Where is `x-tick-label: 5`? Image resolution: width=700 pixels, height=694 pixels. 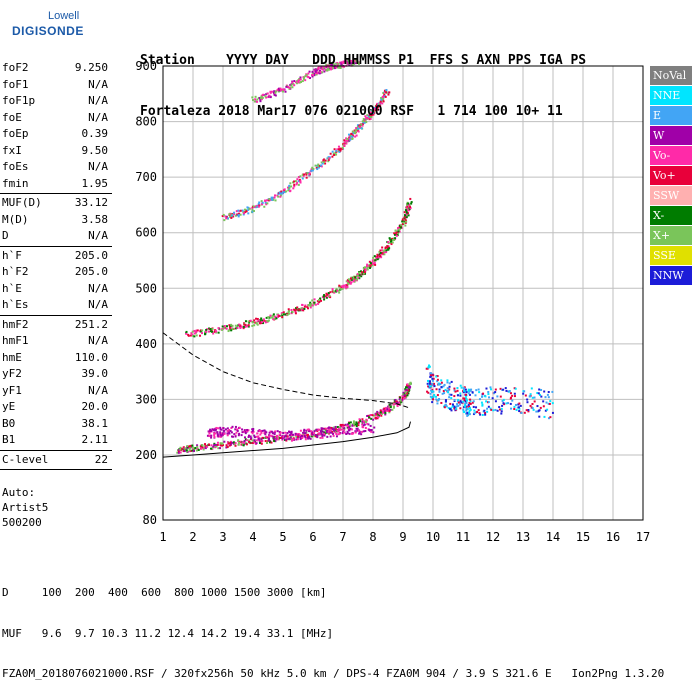 x-tick-label: 5 is located at coordinates (282, 537).